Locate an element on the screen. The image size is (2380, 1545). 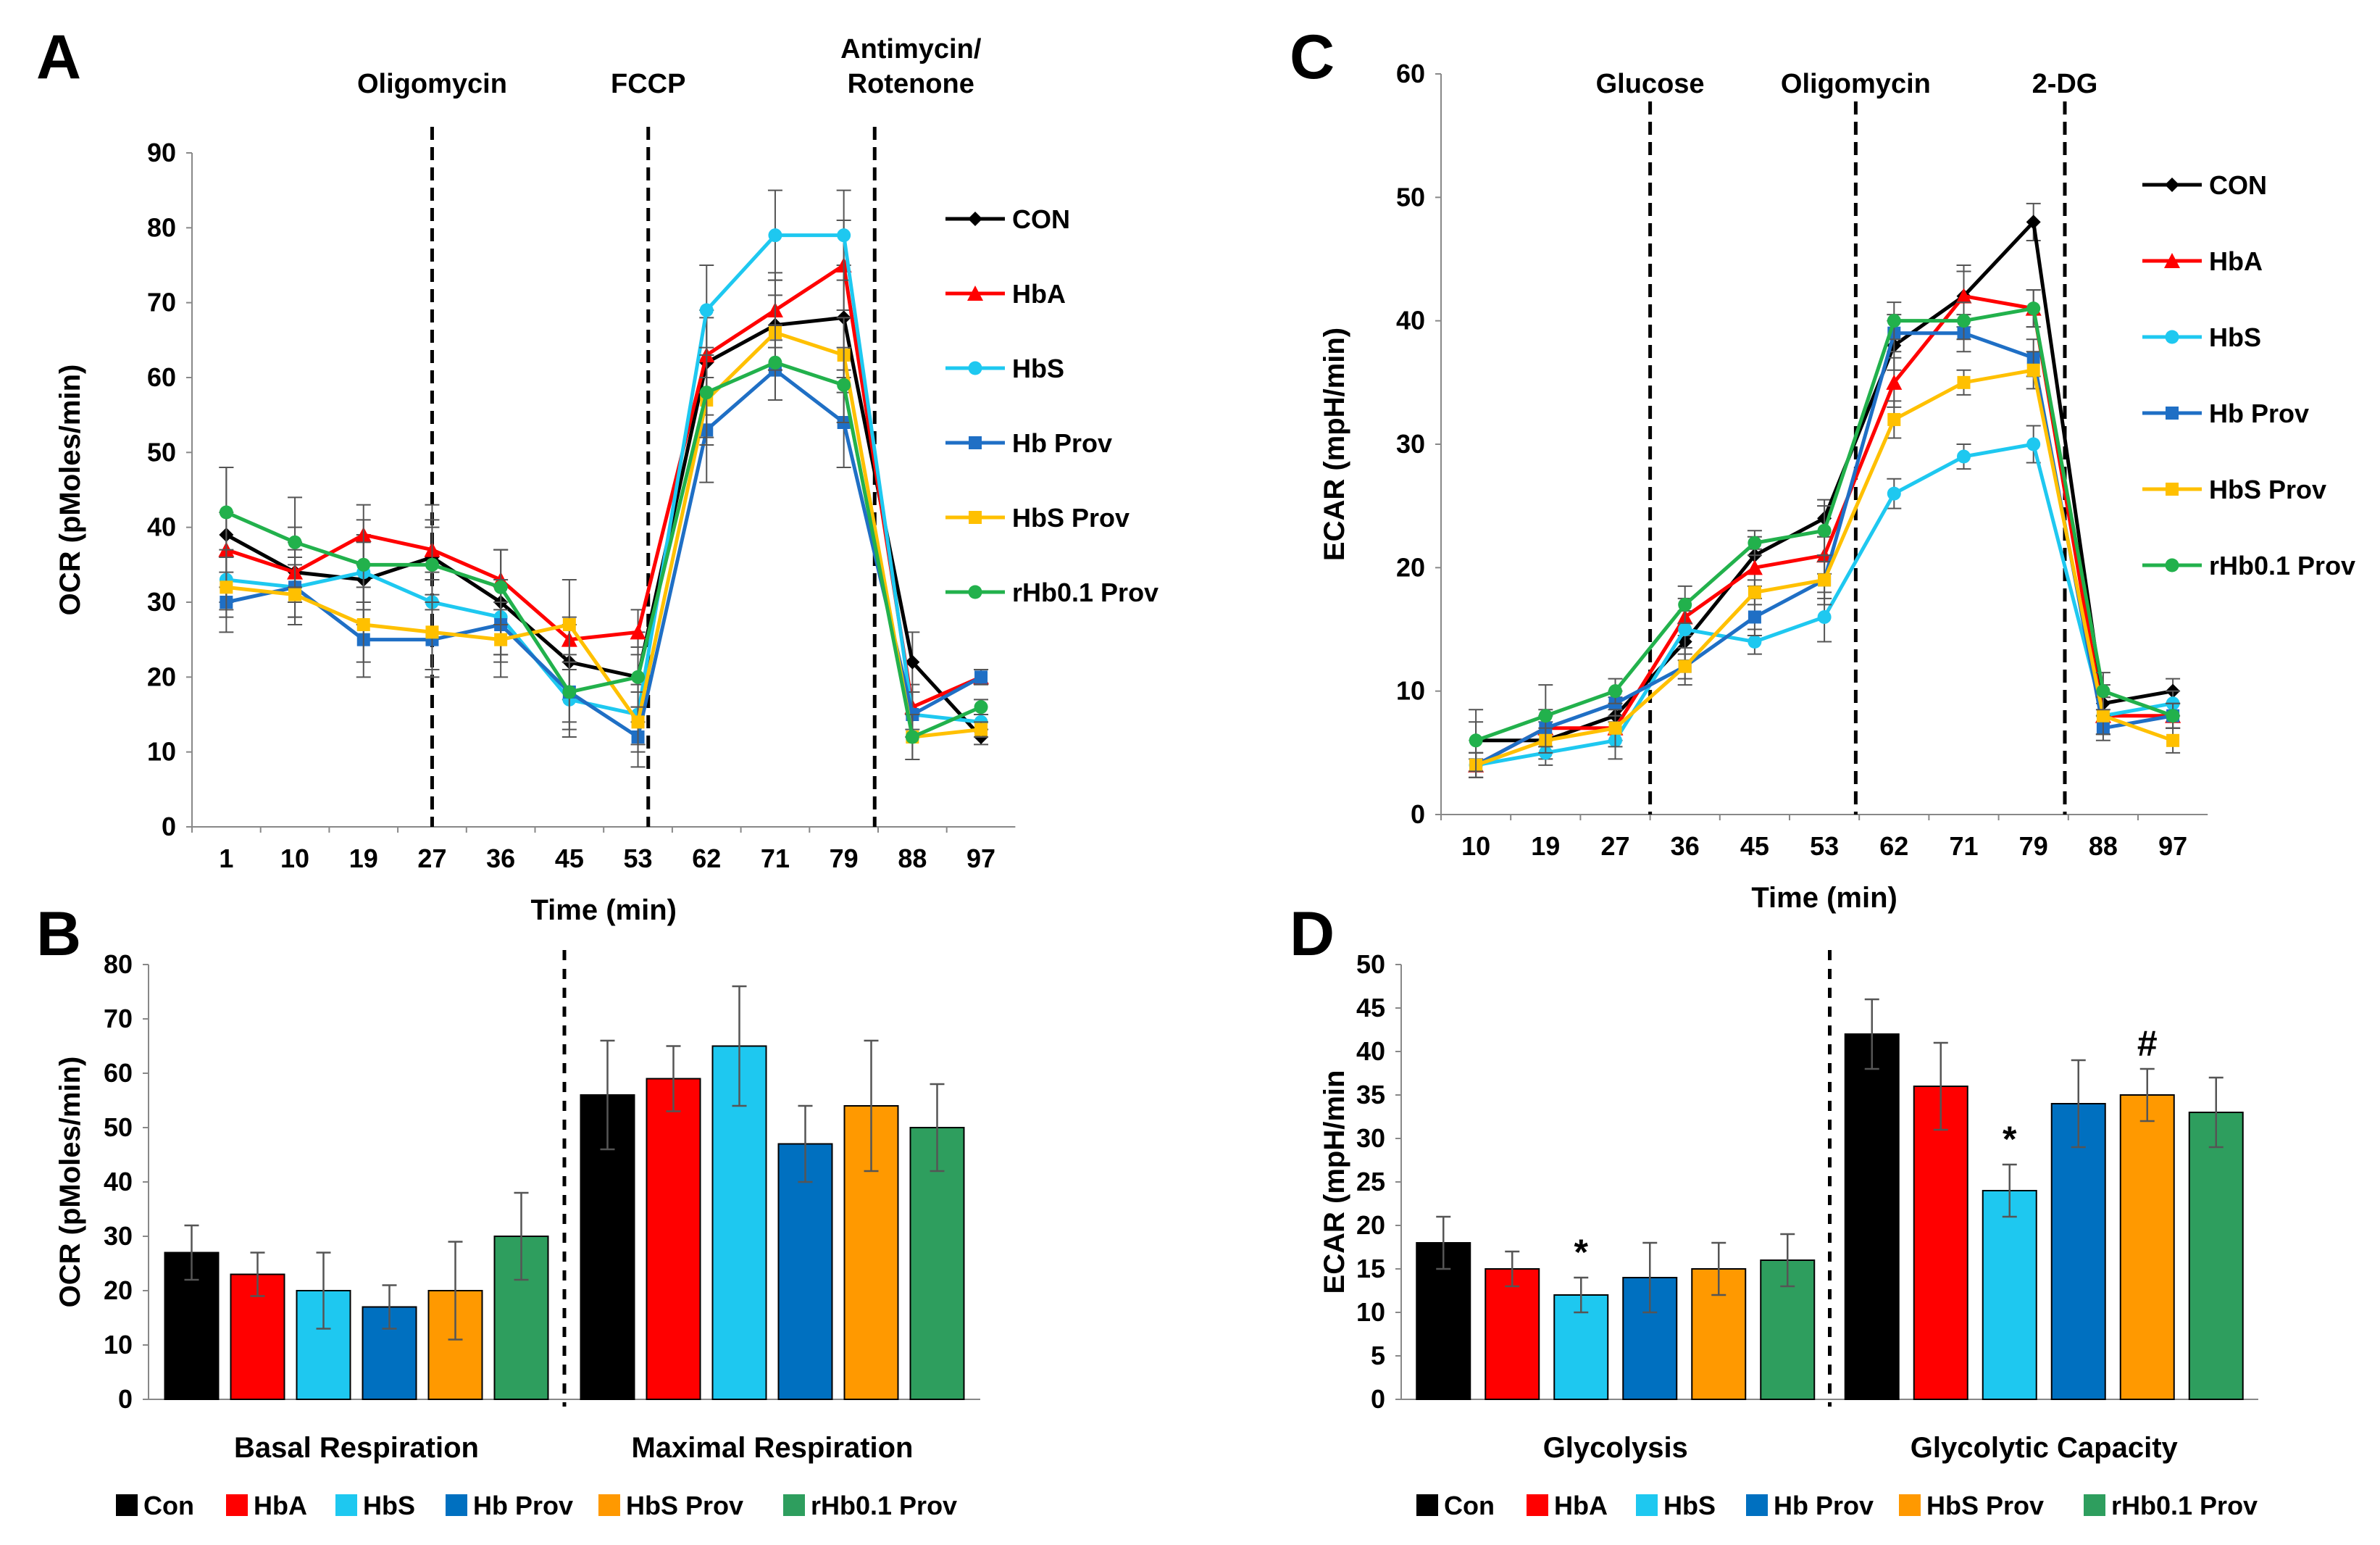
panel-c-y-tick-label: 30 is located at coordinates (1410, 444).